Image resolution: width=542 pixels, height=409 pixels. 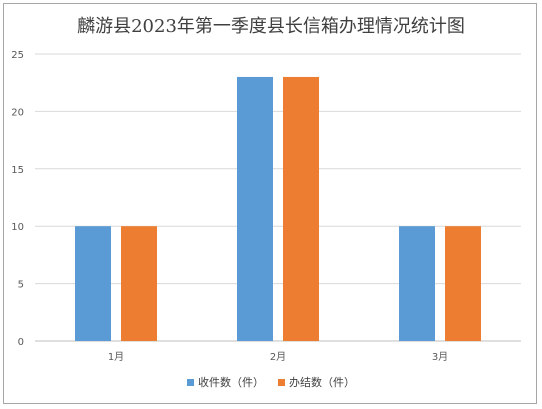 I want to click on y-tick-label: 0, so click(x=21, y=342).